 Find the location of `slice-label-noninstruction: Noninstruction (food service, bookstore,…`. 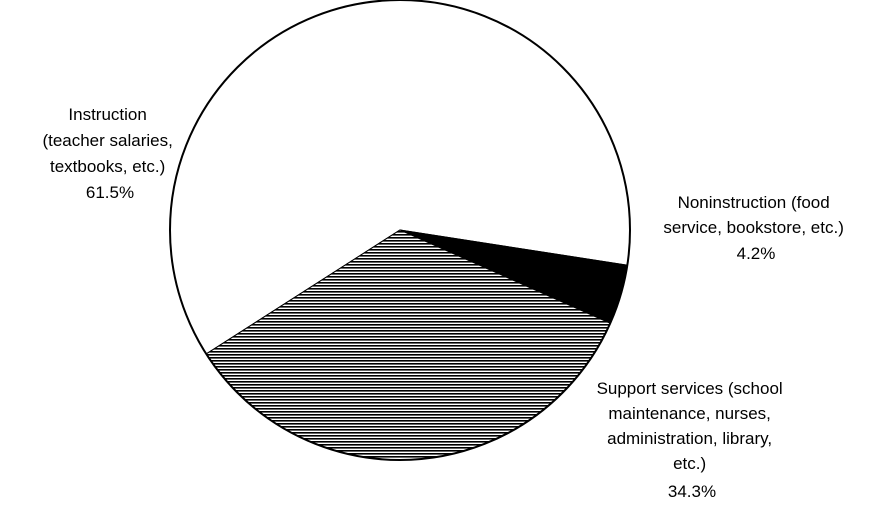

slice-label-noninstruction: Noninstruction (food service, bookstore,… is located at coordinates (755, 228).